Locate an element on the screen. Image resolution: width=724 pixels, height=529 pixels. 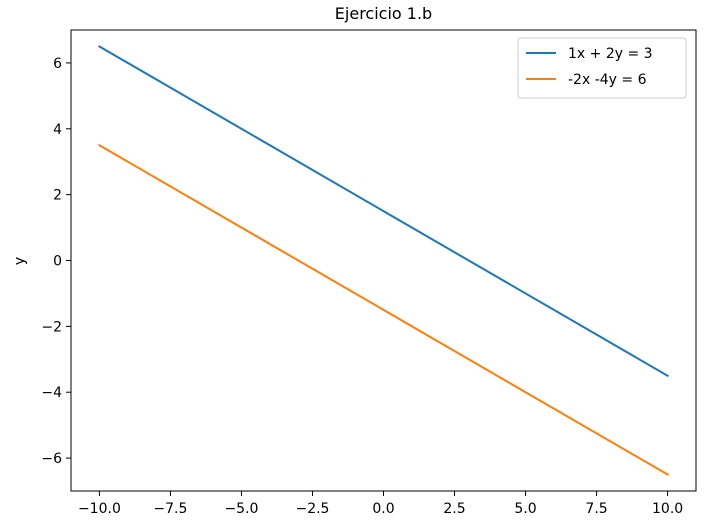
y-tick-label: −2 is located at coordinates (51, 327).